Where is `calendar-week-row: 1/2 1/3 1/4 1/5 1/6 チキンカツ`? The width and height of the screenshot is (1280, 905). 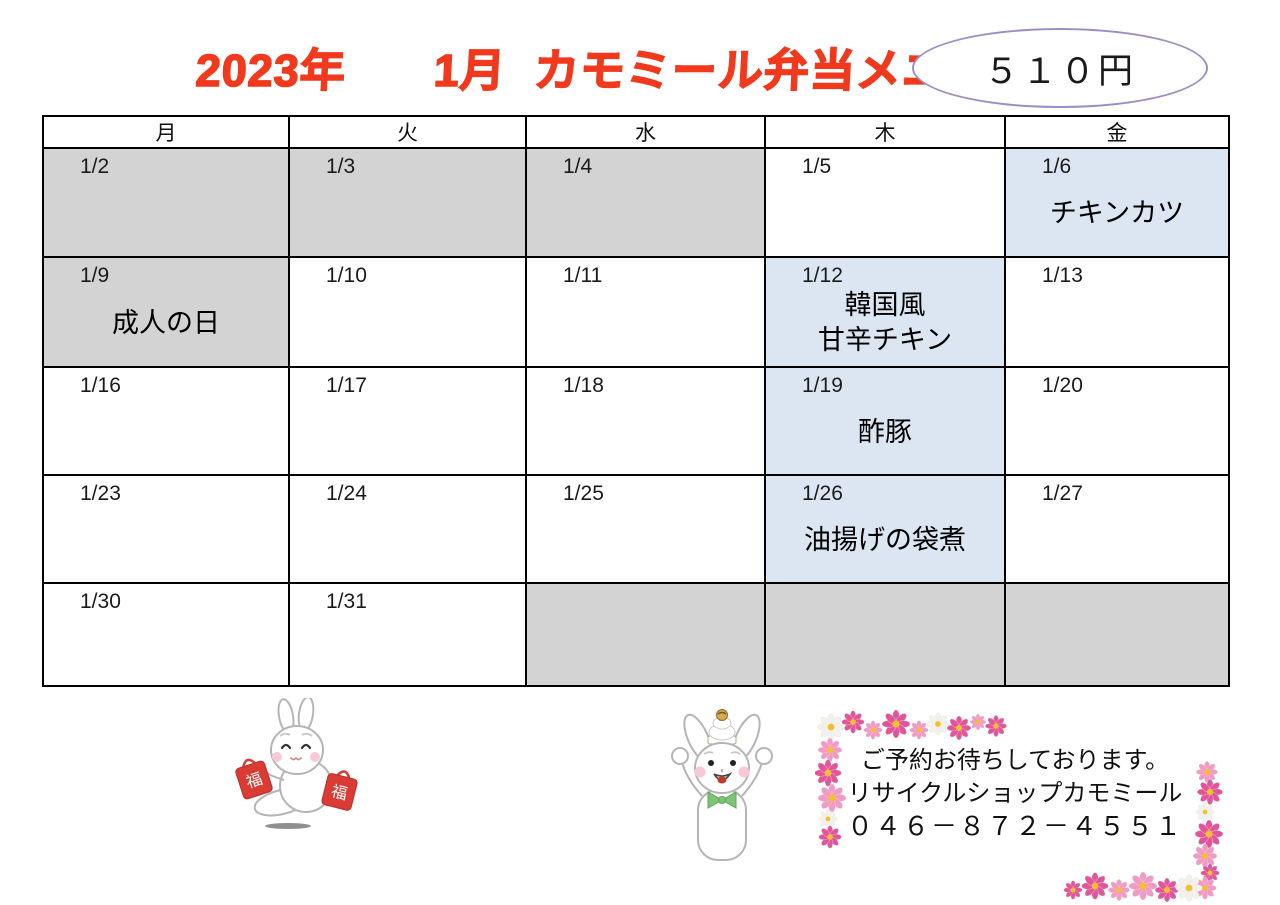 calendar-week-row: 1/2 1/3 1/4 1/5 1/6 チキンカツ is located at coordinates (636, 202).